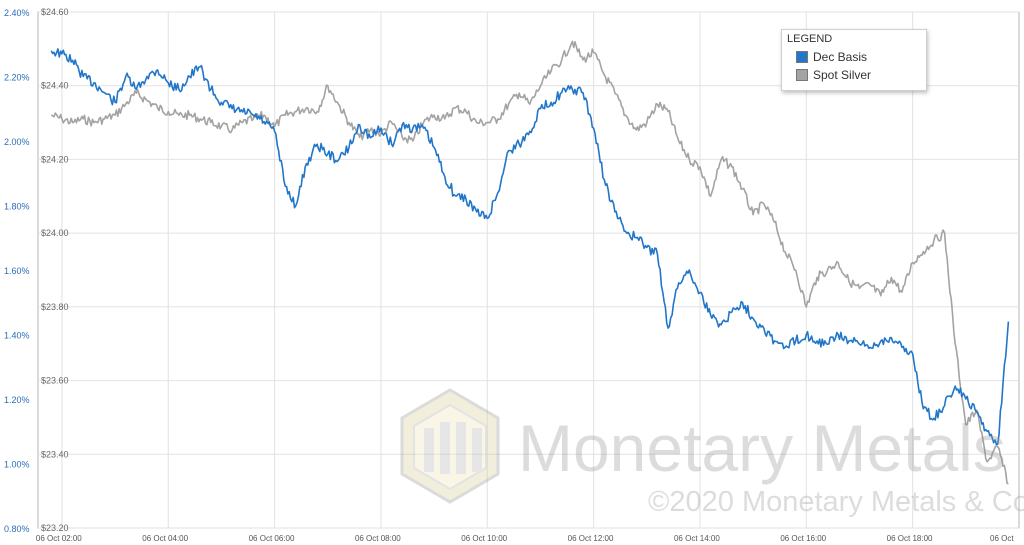 The image size is (1024, 545). What do you see at coordinates (840, 57) in the screenshot?
I see `legend-label-dec-basis: Dec Basis` at bounding box center [840, 57].